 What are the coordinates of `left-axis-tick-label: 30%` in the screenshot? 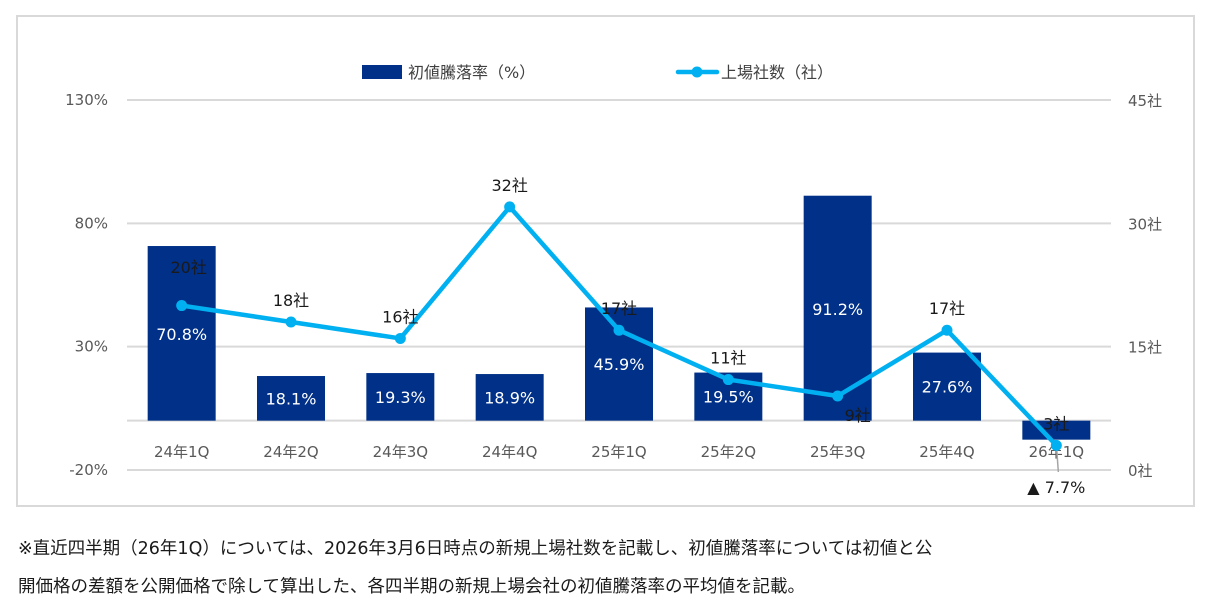 It's located at (91, 347).